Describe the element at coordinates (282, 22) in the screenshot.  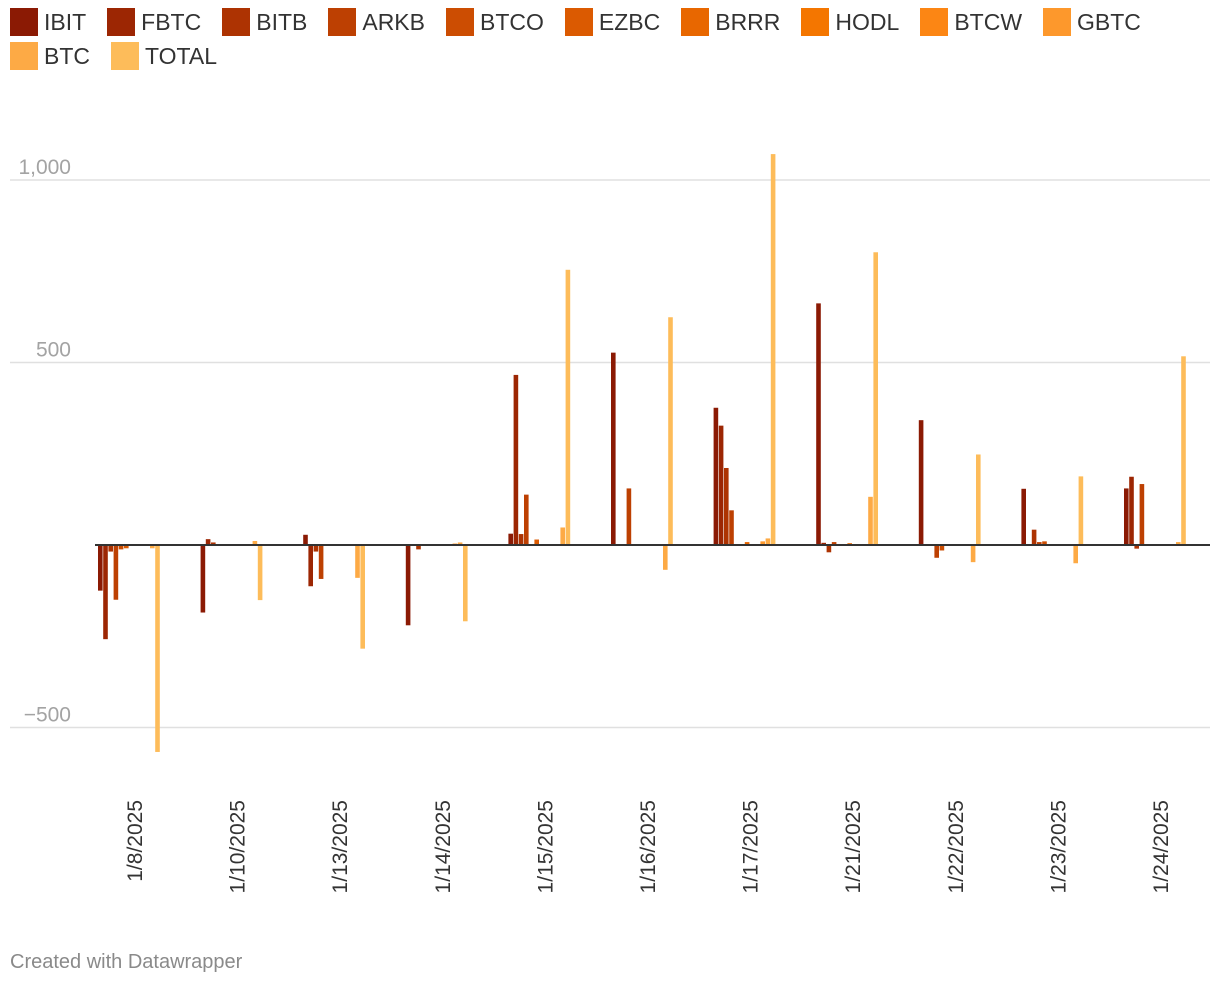
I see `legend-label: BITB` at that location.